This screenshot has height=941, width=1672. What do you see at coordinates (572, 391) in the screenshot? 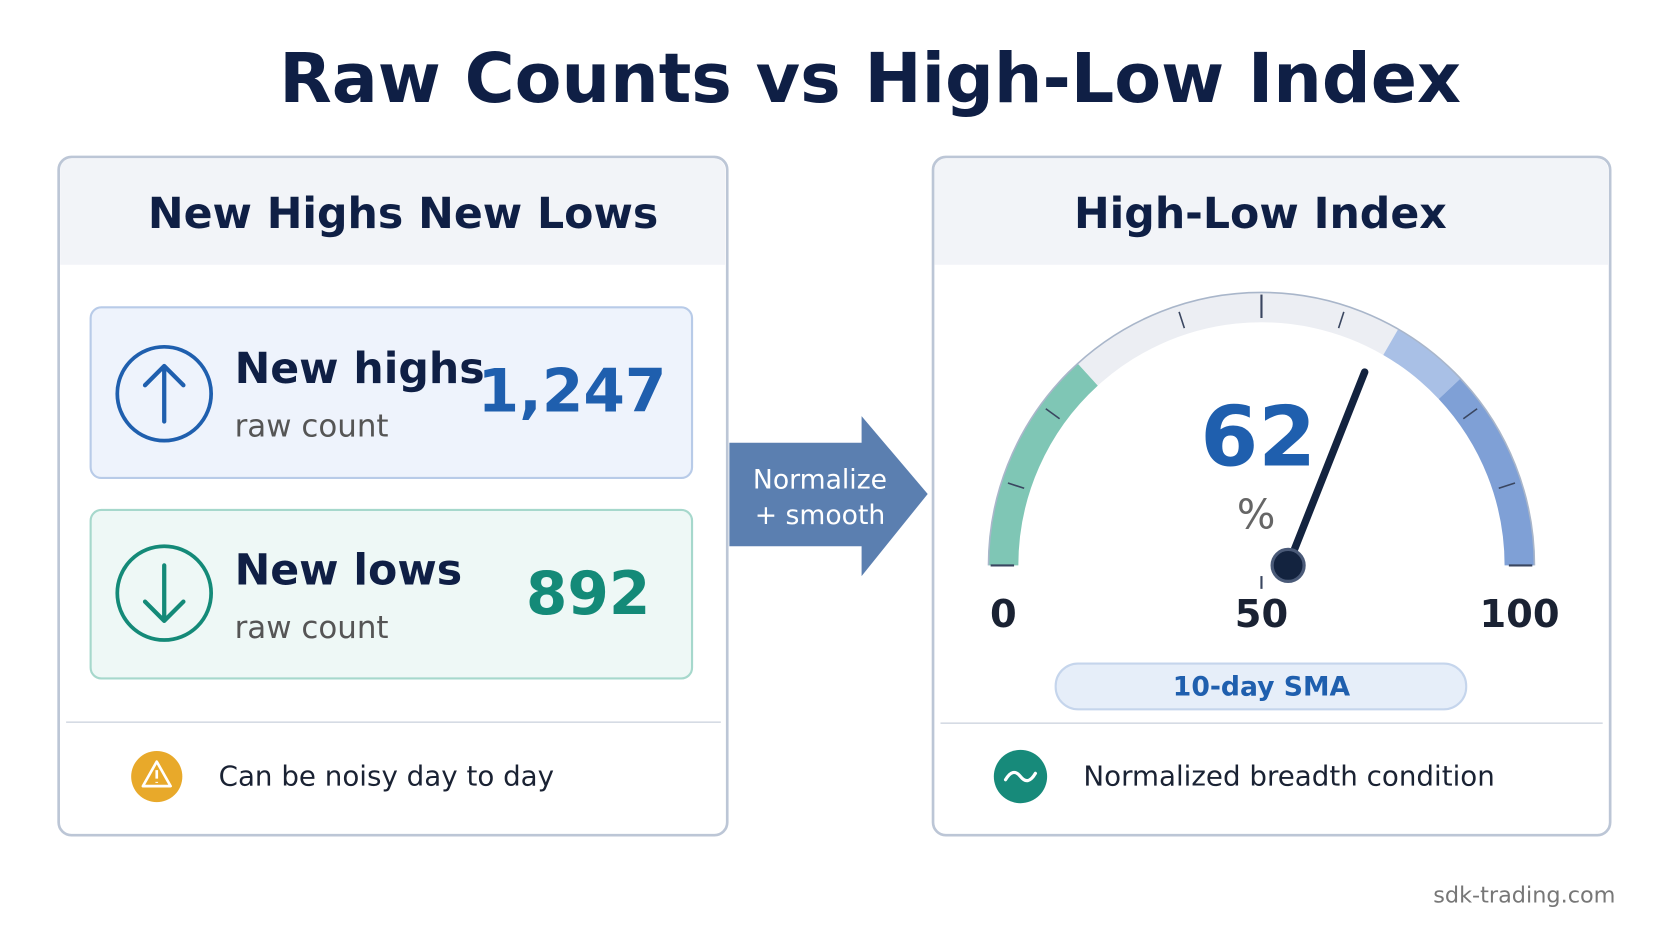
I see `card-value: 1,247` at bounding box center [572, 391].